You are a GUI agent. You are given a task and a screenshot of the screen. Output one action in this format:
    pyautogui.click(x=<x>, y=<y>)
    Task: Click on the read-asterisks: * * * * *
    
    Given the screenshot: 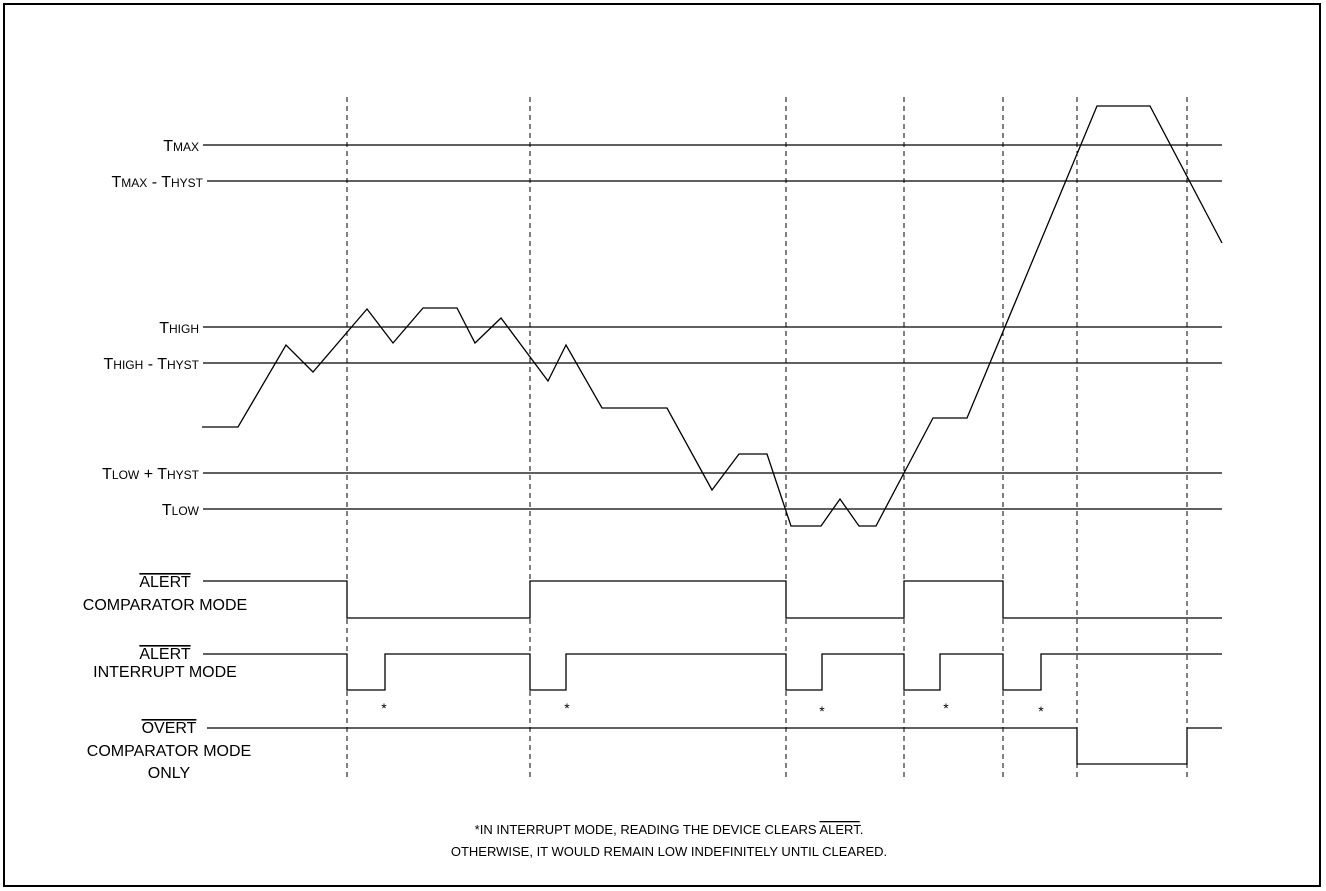 What is the action you would take?
    pyautogui.click(x=712, y=709)
    